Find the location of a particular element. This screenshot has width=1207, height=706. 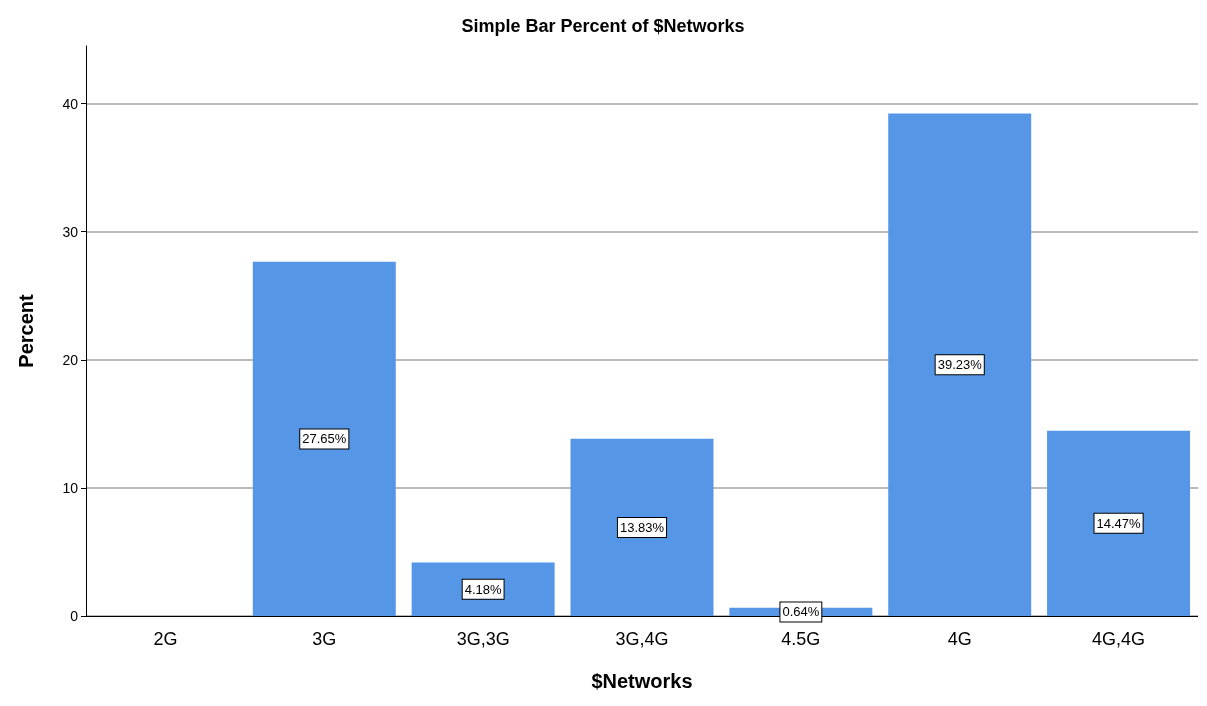

x-tick-label: 4G,4G is located at coordinates (1119, 639).